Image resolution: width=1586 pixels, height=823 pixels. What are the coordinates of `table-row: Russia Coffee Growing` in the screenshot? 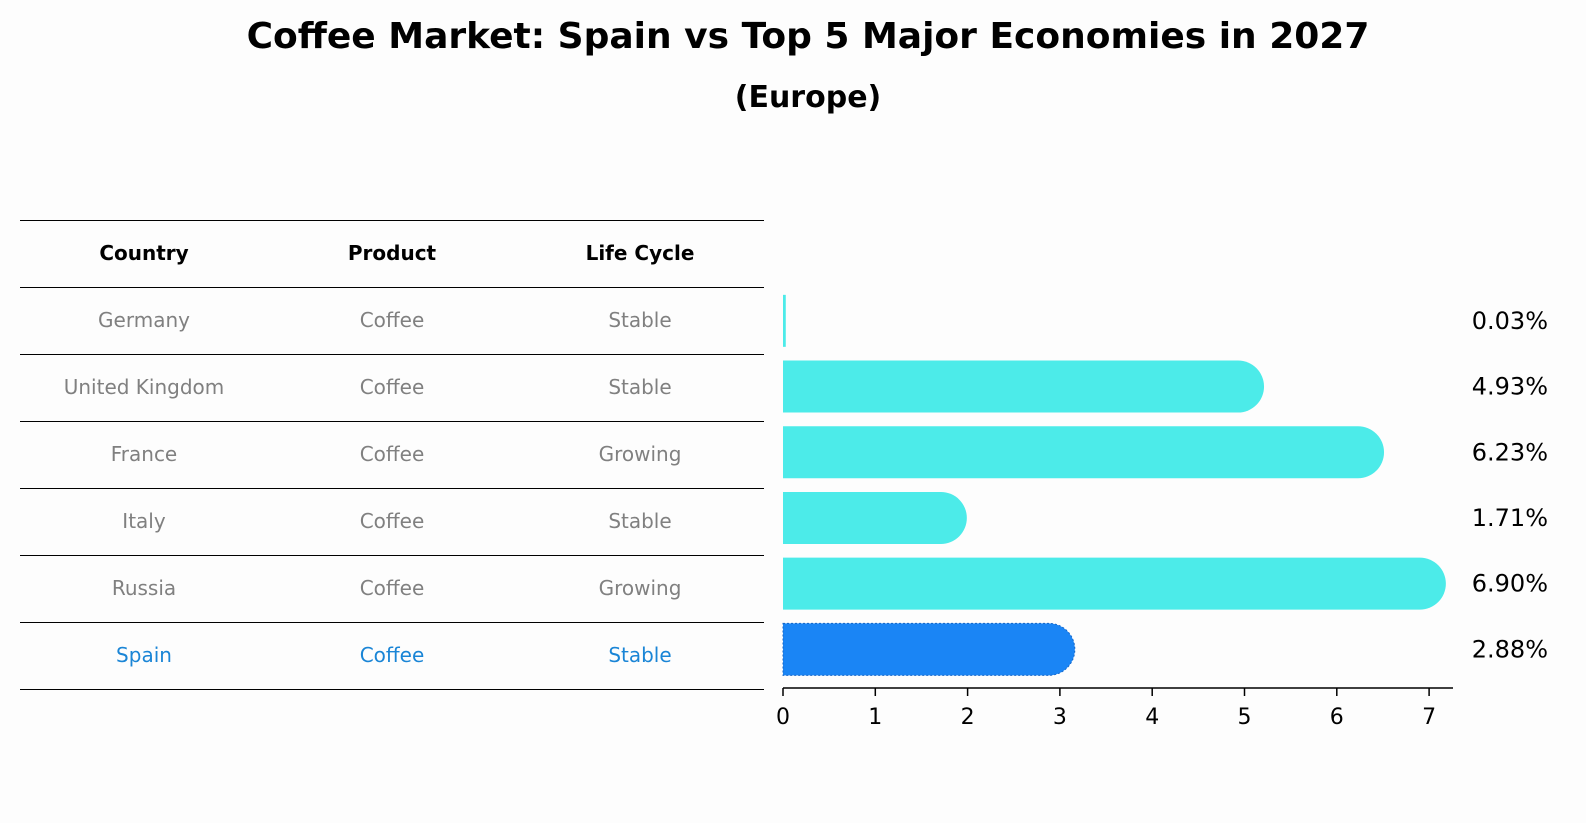 It's located at (392, 589).